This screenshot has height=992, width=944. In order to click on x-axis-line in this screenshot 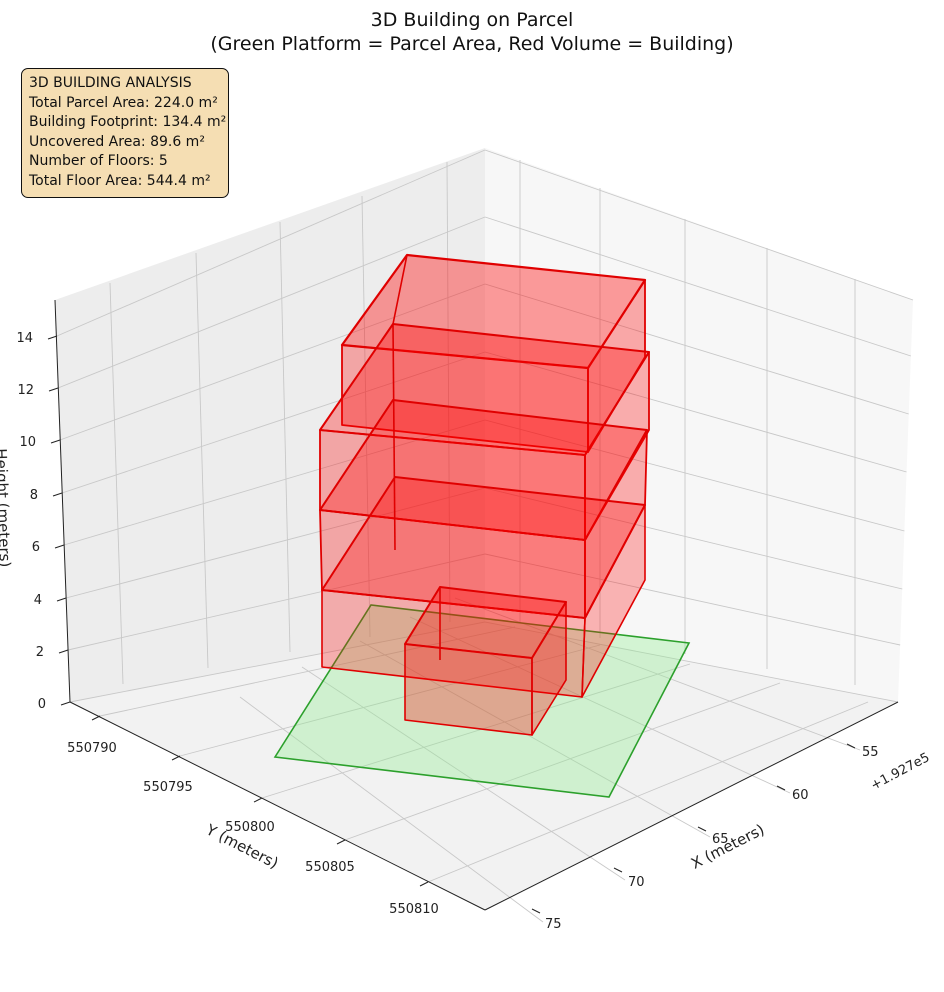, I will do `click(691, 806)`.